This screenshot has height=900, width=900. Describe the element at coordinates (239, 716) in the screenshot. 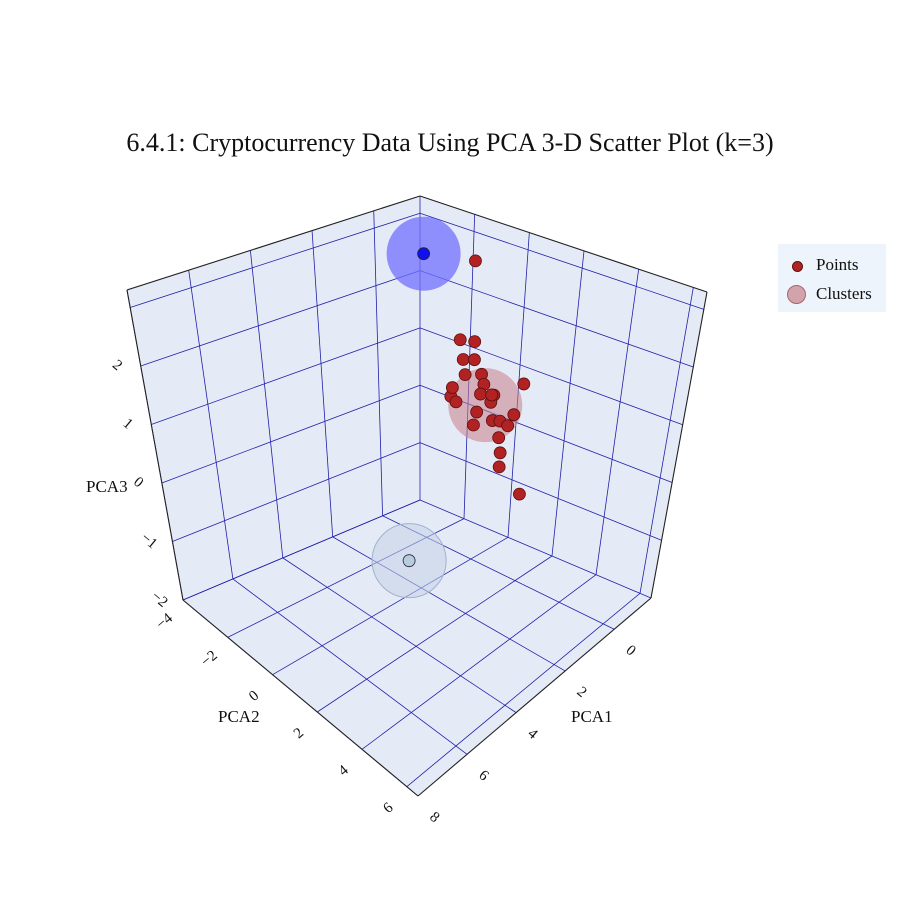

I see `y-axis-label: PCA2` at that location.